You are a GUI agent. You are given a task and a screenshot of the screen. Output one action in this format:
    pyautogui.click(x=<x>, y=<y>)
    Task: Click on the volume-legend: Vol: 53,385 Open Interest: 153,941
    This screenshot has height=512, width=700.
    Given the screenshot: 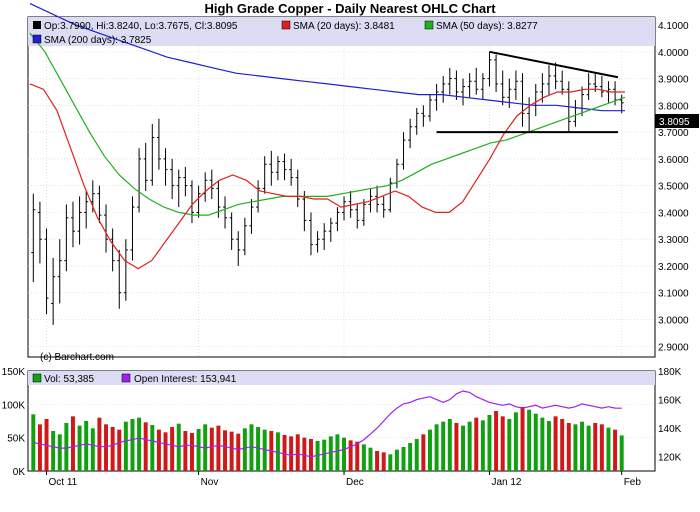 What is the action you would take?
    pyautogui.click(x=134, y=379)
    